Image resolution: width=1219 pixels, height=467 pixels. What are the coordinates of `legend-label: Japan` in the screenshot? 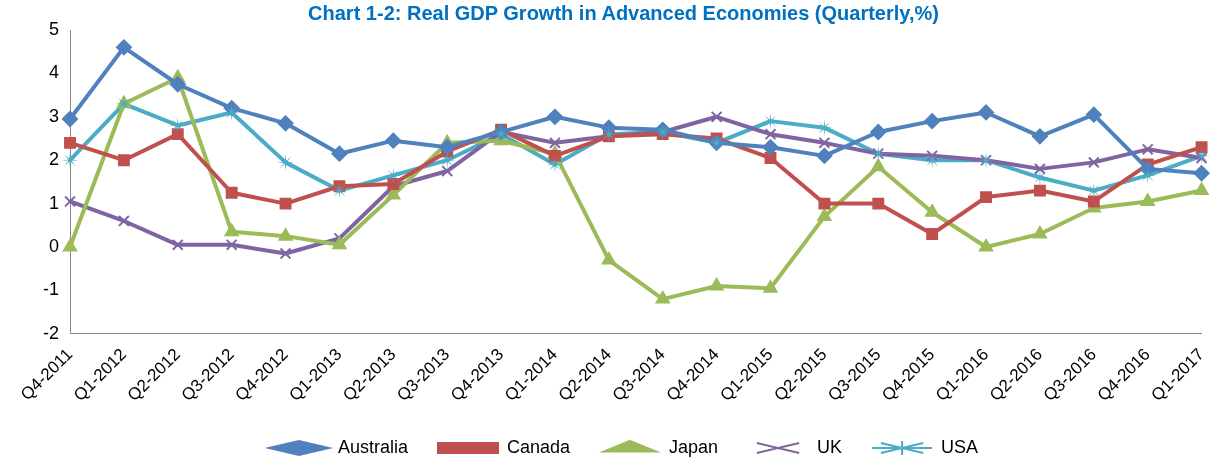 It's located at (694, 446).